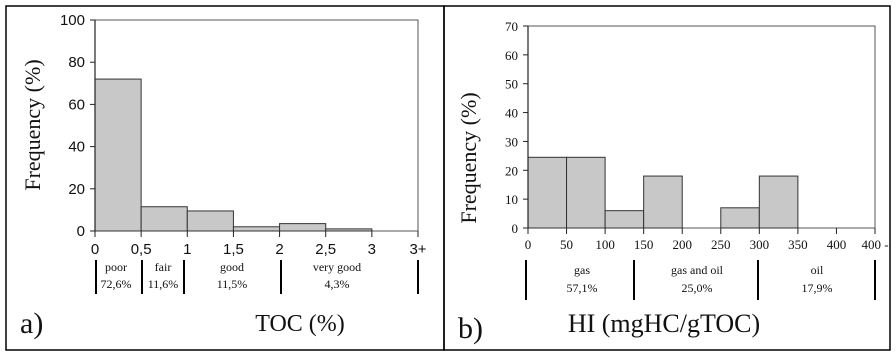 This screenshot has width=896, height=354. What do you see at coordinates (76, 62) in the screenshot?
I see `y-tick-label: 80` at bounding box center [76, 62].